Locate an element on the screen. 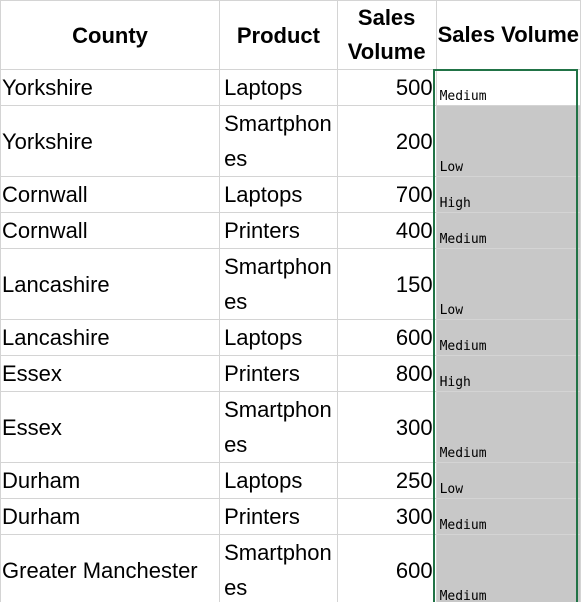  sales-volume-cell: 250 is located at coordinates (386, 480).